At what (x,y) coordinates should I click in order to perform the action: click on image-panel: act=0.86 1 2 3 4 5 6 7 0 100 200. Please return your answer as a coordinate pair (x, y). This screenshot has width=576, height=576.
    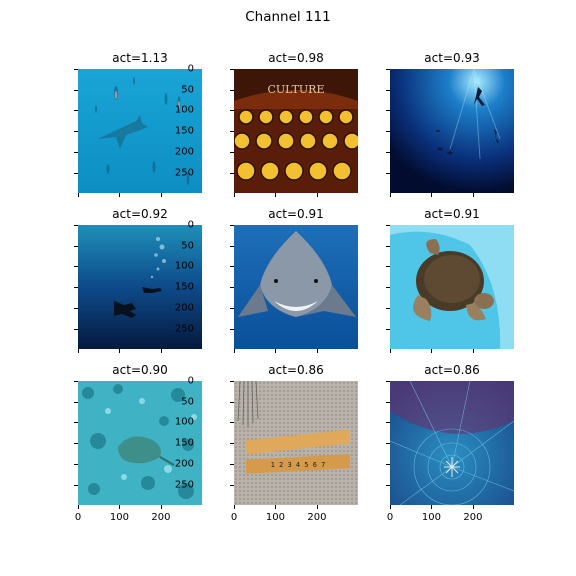
    Looking at the image, I should click on (294, 443).